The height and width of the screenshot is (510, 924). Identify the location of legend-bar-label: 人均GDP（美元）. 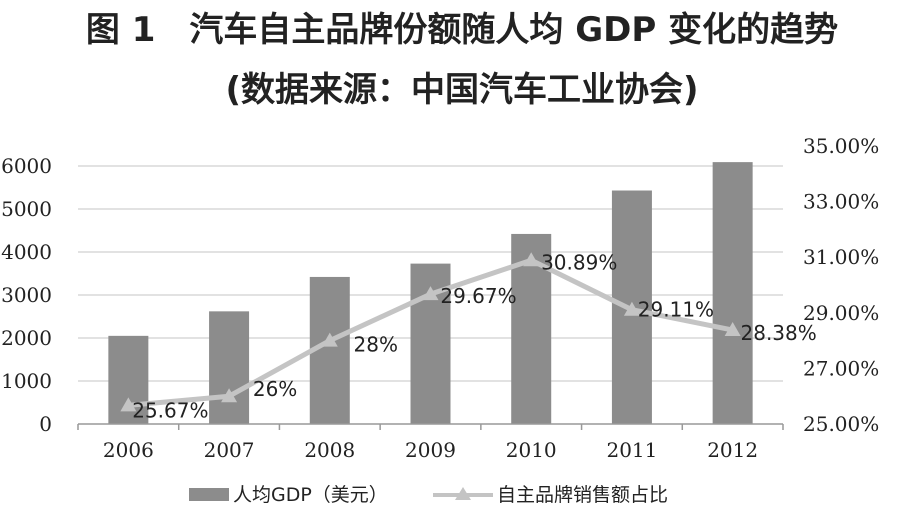
(310, 495).